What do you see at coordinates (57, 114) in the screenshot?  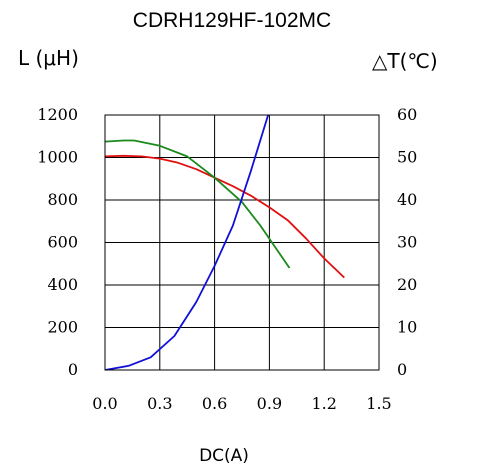 I see `left-tick-label: 1200` at bounding box center [57, 114].